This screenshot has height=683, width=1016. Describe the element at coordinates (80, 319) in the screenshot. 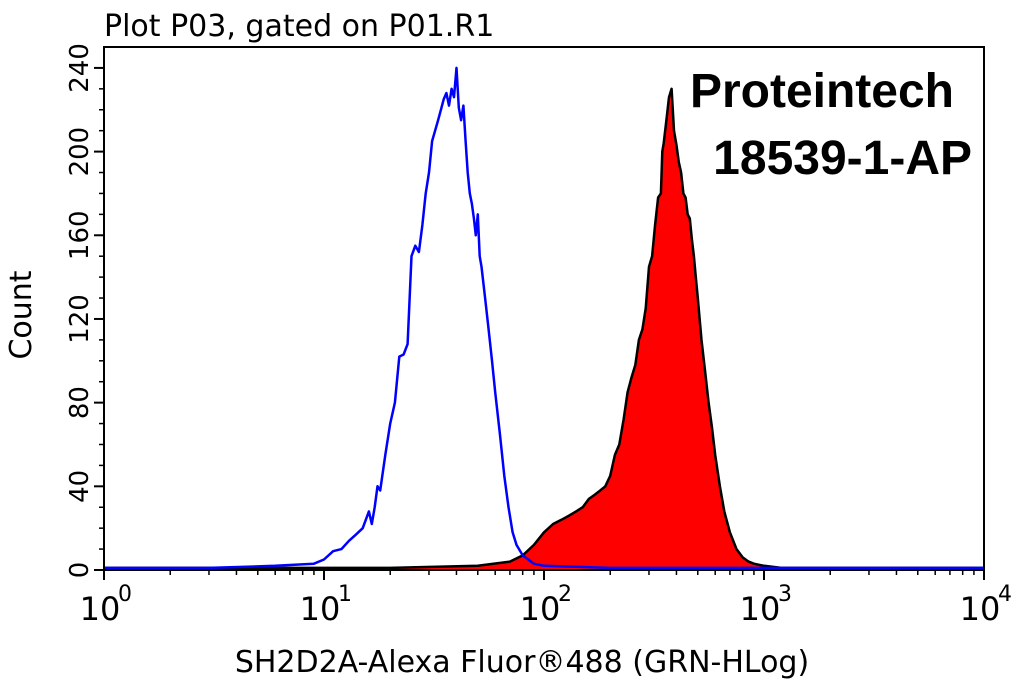

I see `y-tick-label: 120` at that location.